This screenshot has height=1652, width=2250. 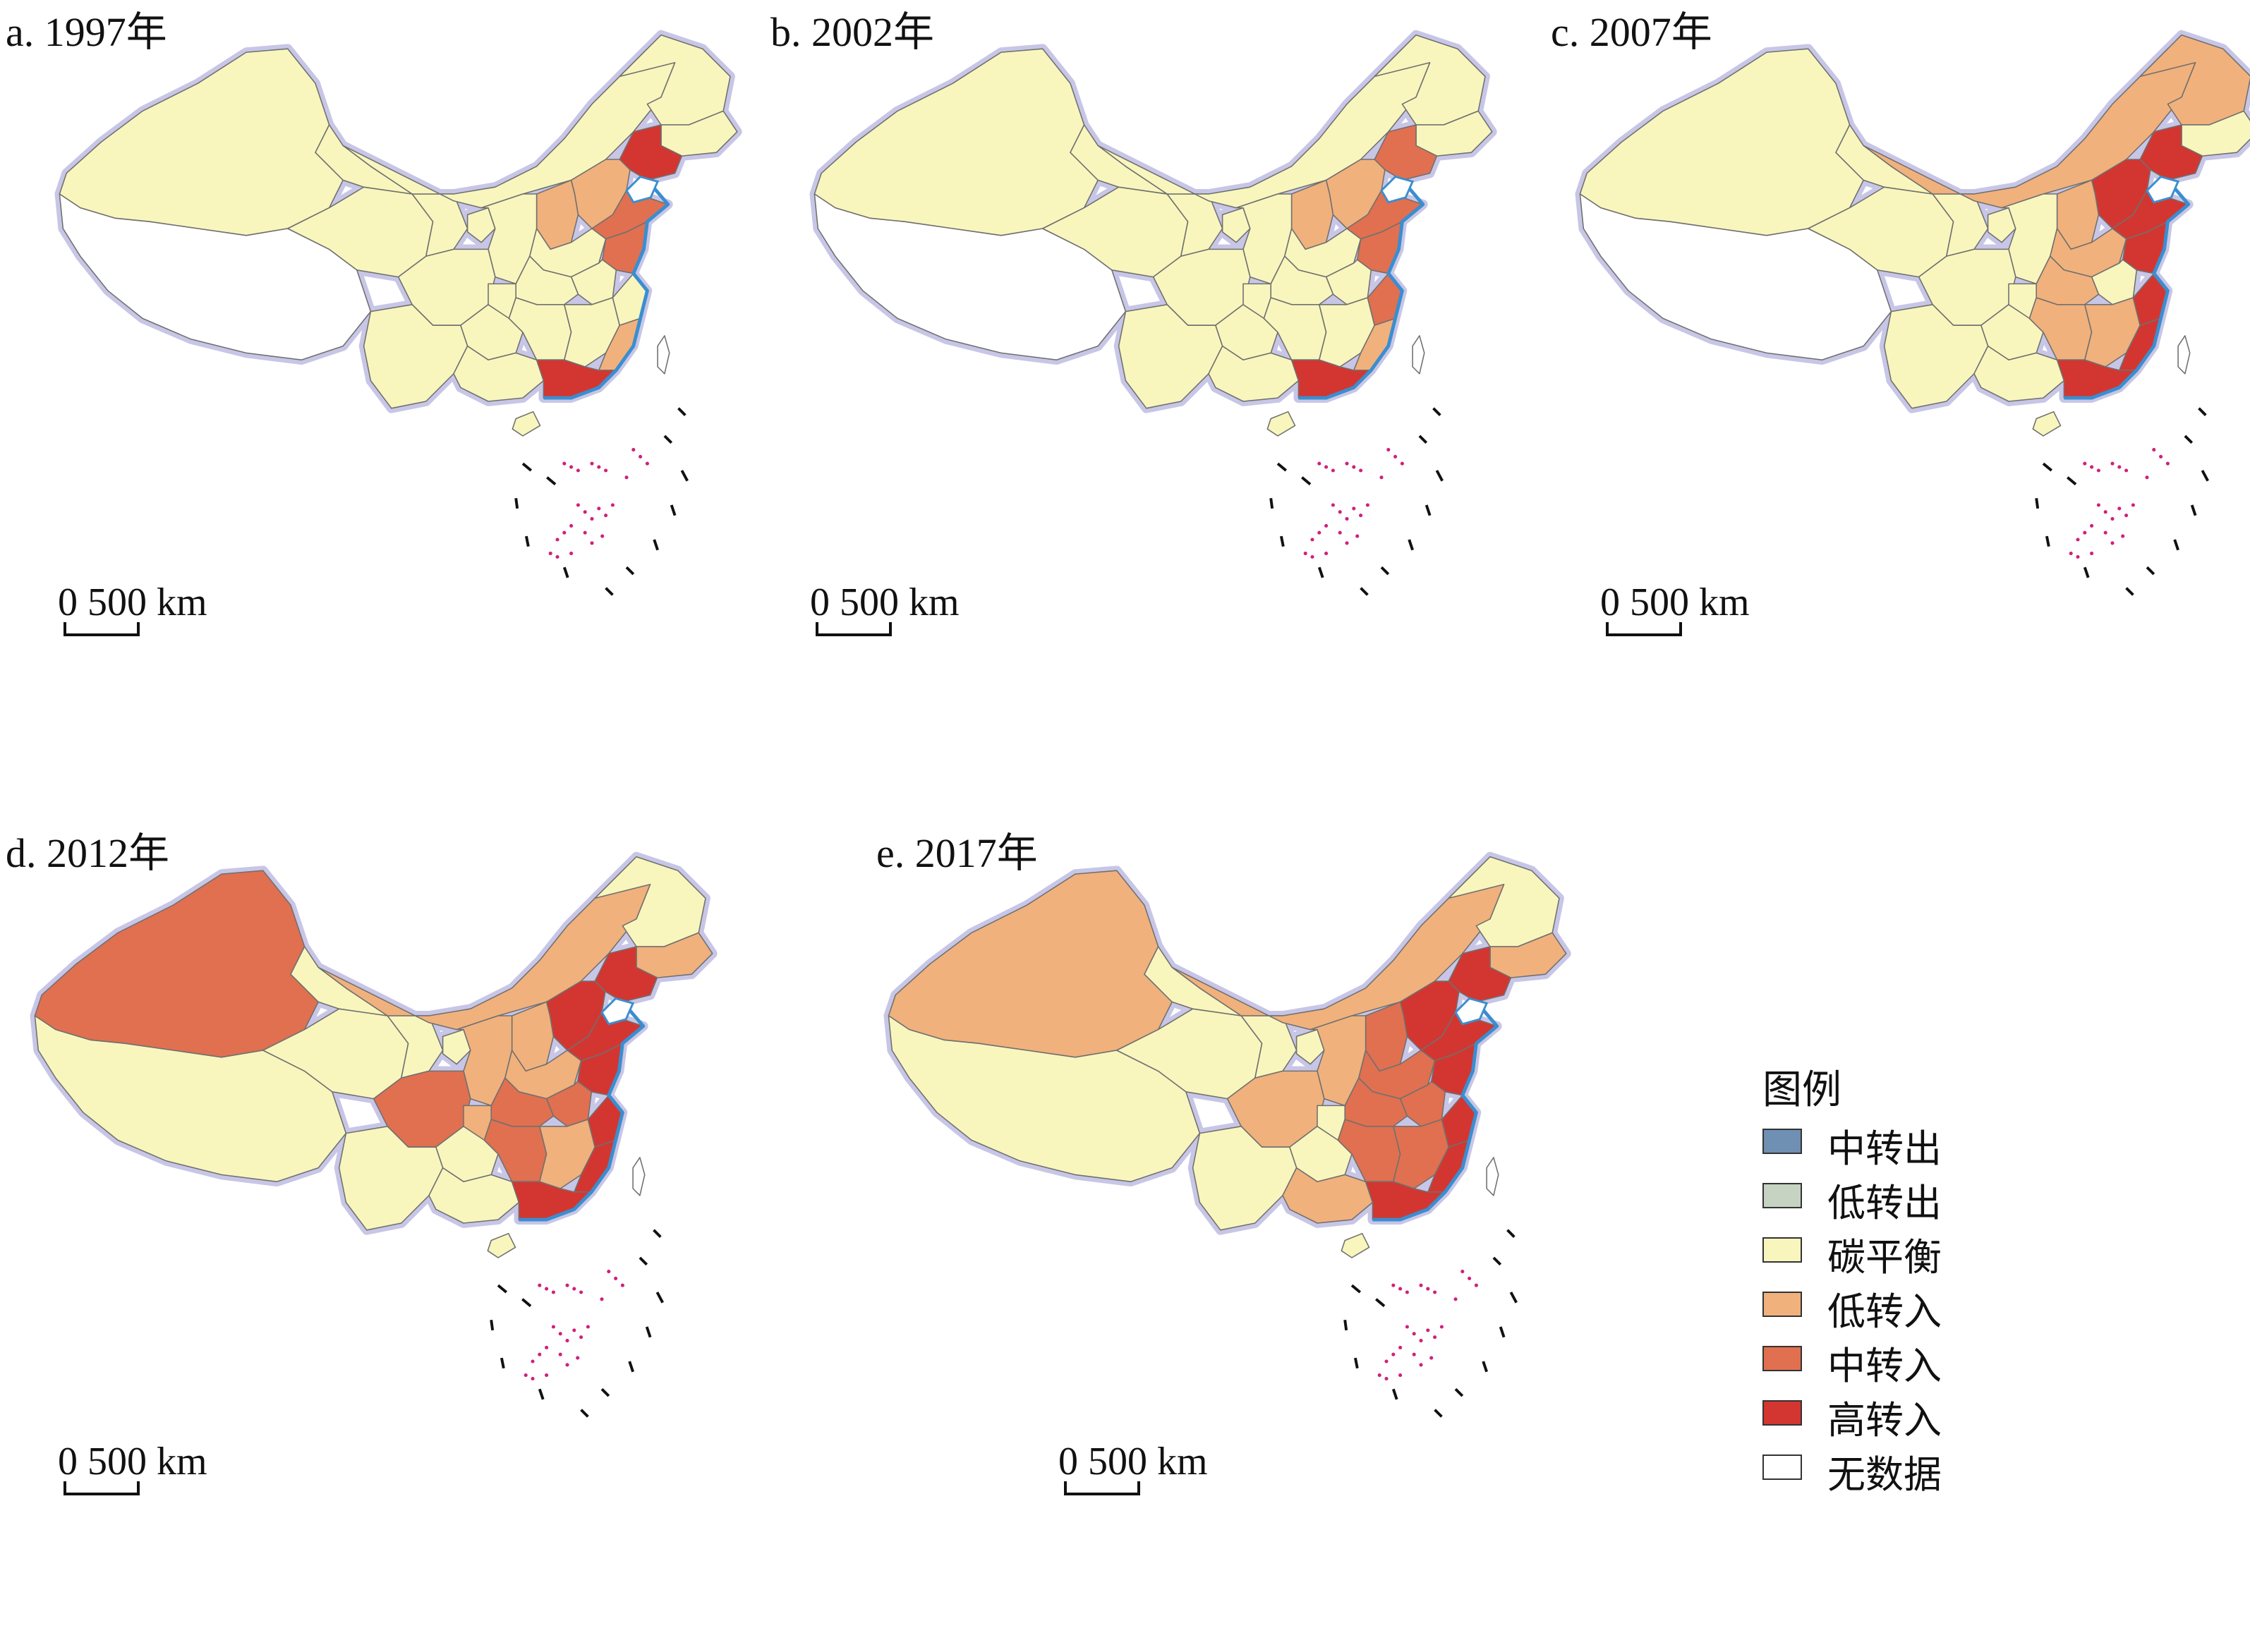 I want to click on scale-label-c: 0 500 km, so click(x=1675, y=603).